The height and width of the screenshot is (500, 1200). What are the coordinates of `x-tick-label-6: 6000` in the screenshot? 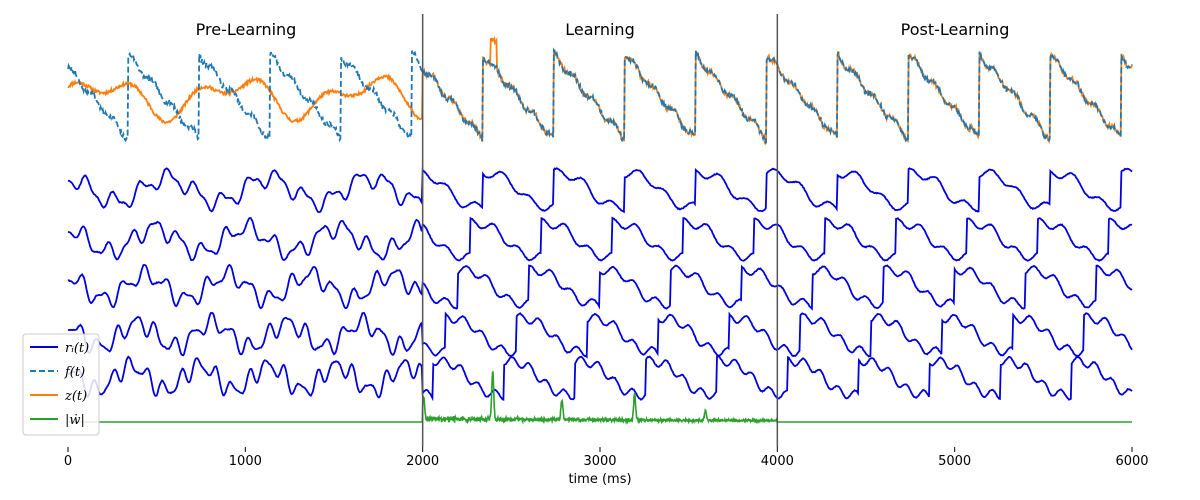 It's located at (1131, 461).